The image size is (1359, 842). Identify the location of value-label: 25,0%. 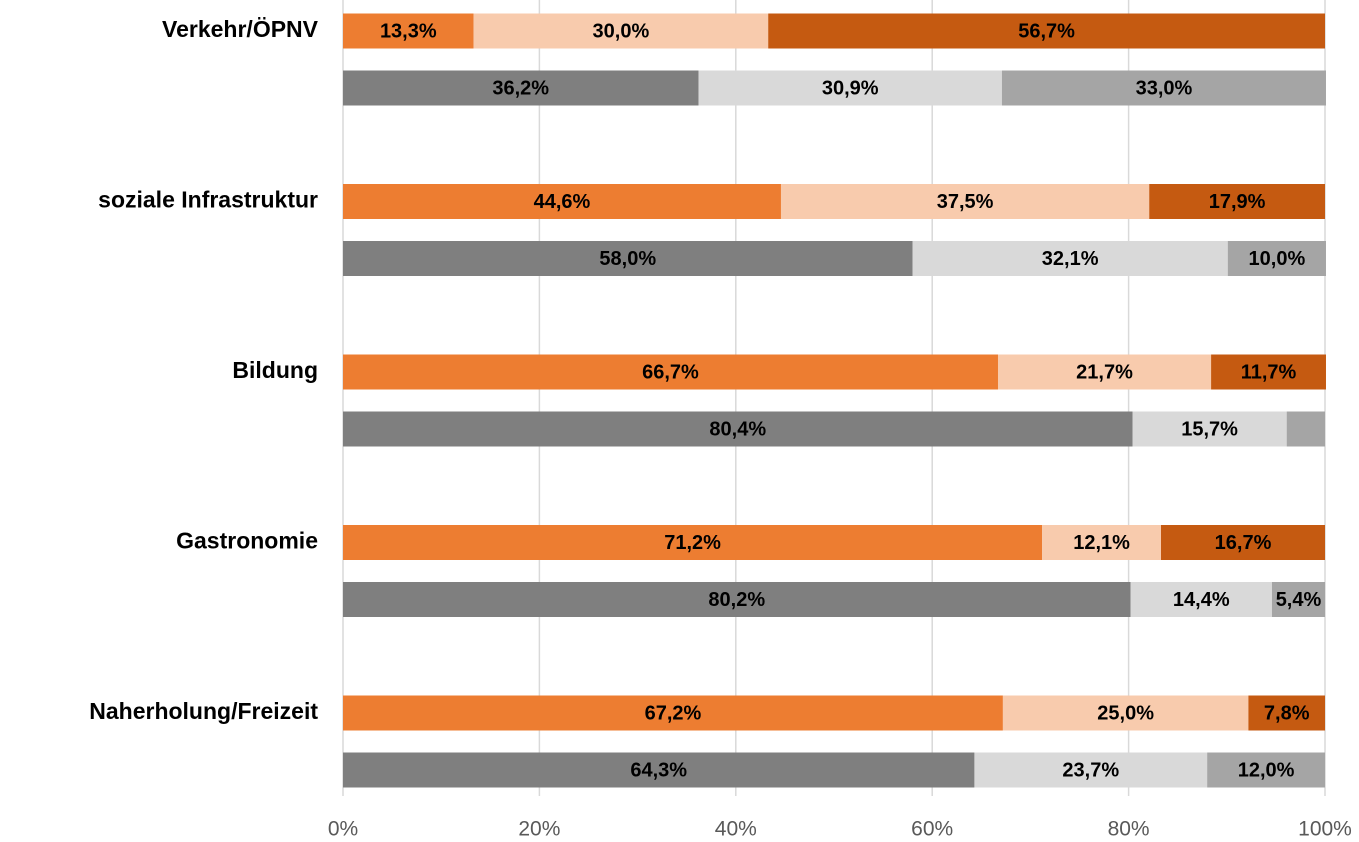
(1125, 713).